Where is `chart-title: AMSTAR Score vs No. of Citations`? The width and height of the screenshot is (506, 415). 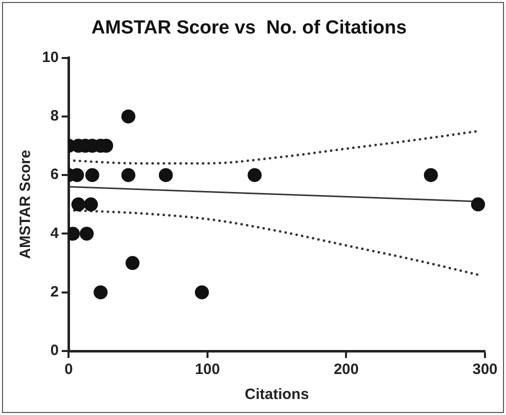
chart-title: AMSTAR Score vs No. of Citations is located at coordinates (249, 28).